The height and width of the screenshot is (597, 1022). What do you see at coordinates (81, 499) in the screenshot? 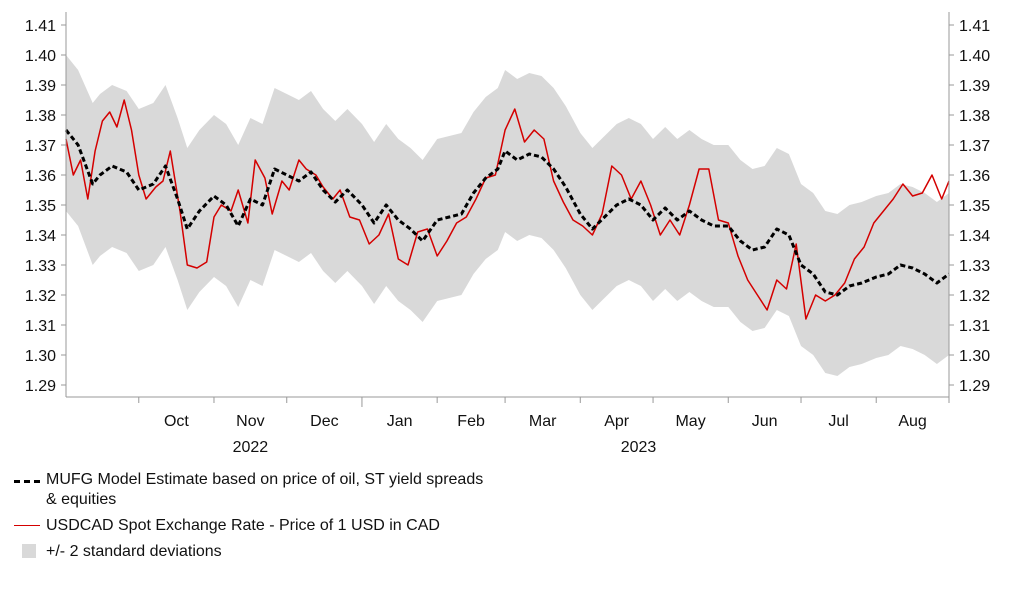
I see `legend-label-model-cont: & equities` at bounding box center [81, 499].